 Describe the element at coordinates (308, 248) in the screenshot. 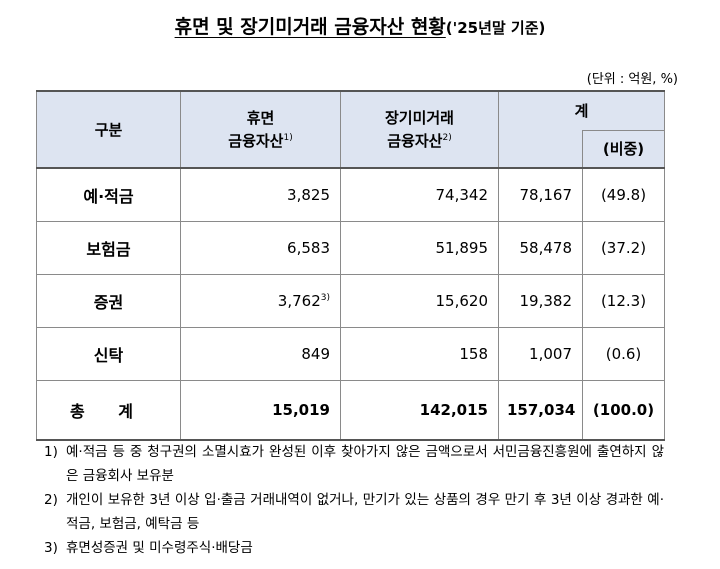

I see `row-dormant-value: 6,583` at that location.